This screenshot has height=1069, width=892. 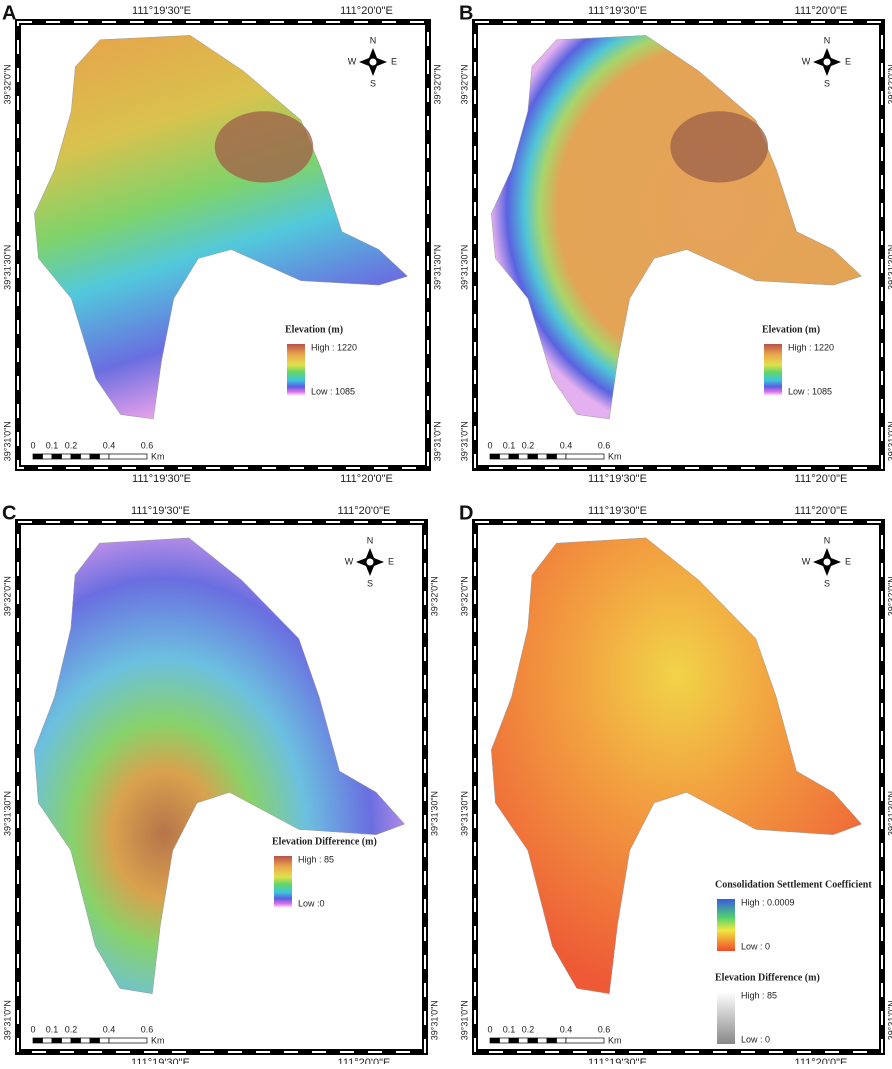 I want to click on scale-label: 0, so click(x=489, y=1029).